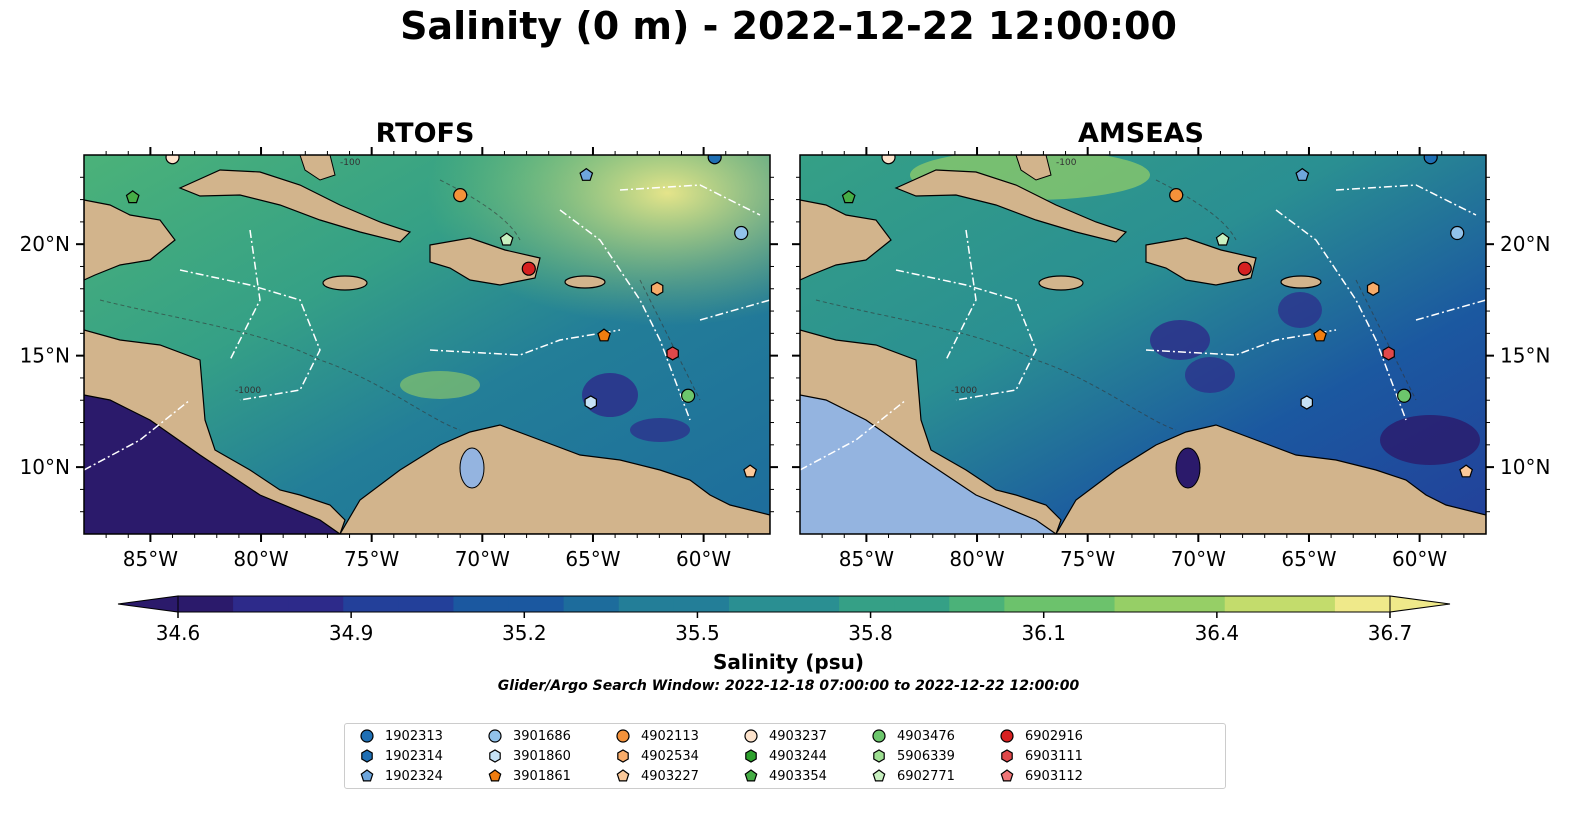 The width and height of the screenshot is (1577, 827). Describe the element at coordinates (788, 662) in the screenshot. I see `colorbar-title: Salinity (psu)` at that location.